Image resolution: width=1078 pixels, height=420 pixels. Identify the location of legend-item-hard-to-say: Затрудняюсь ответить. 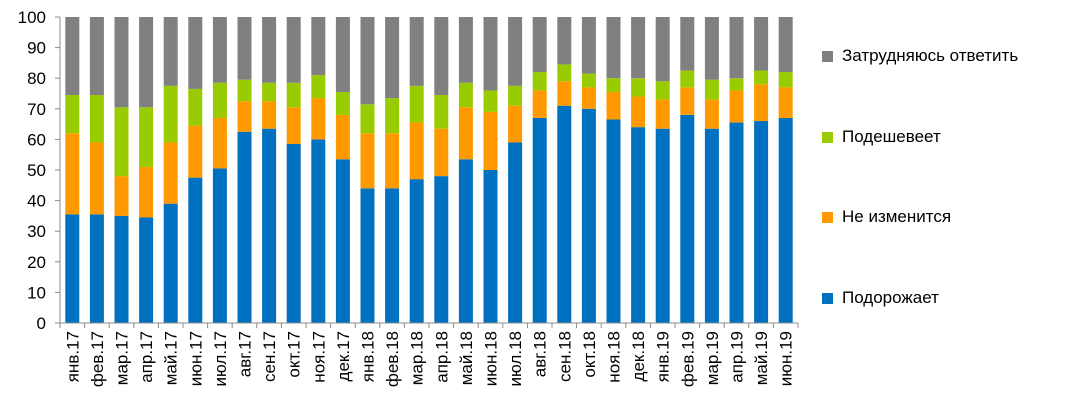
(920, 56).